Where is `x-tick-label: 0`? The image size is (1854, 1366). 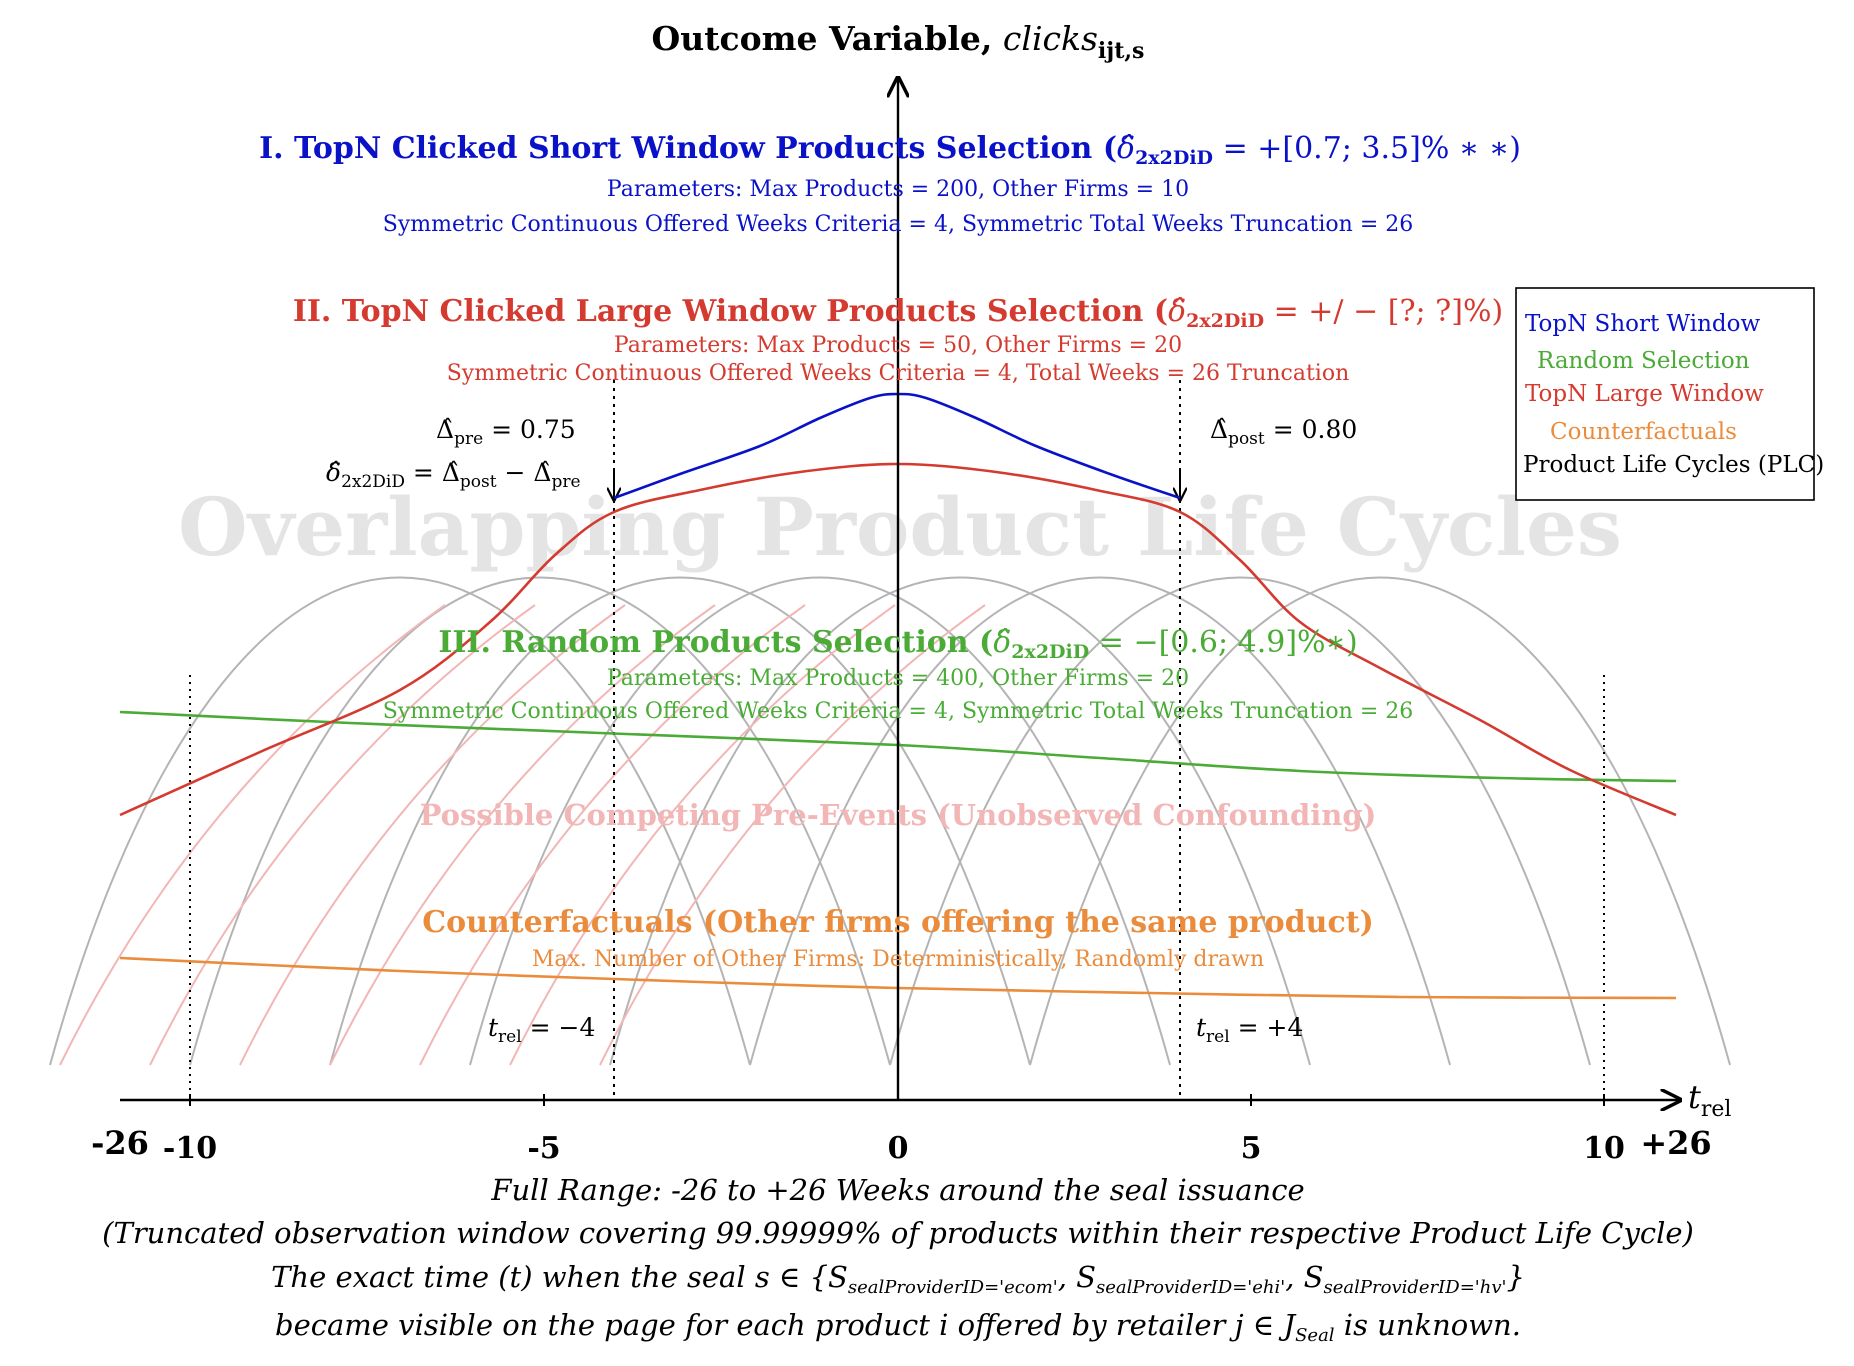
x-tick-label: 0 is located at coordinates (898, 1148).